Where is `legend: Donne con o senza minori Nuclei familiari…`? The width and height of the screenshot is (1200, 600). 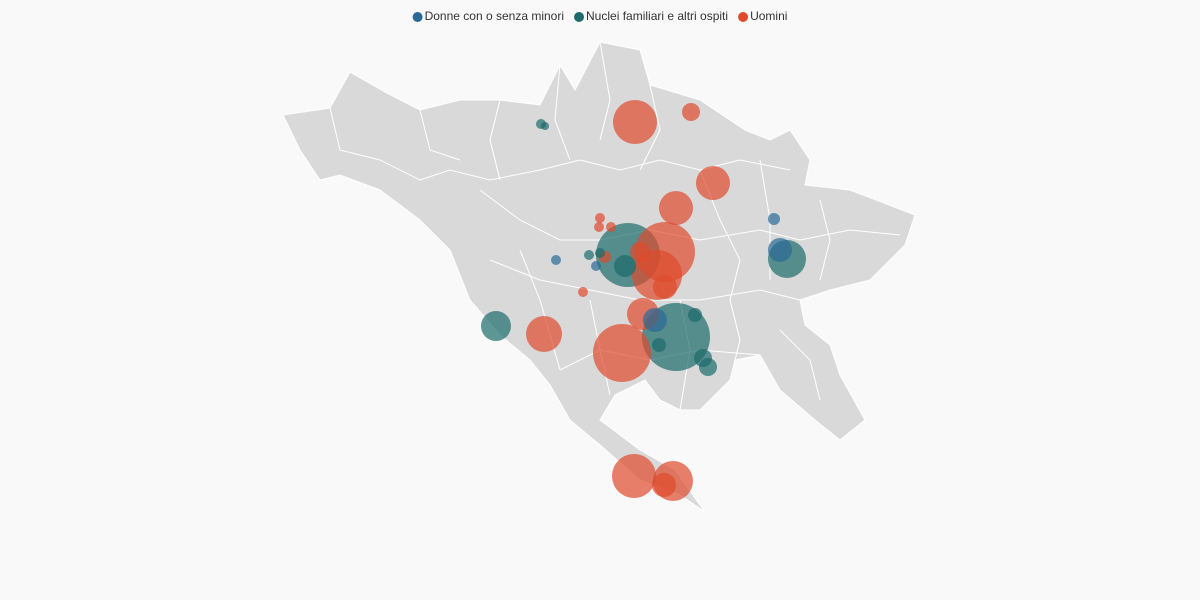 legend: Donne con o senza minori Nuclei familiari… is located at coordinates (599, 16).